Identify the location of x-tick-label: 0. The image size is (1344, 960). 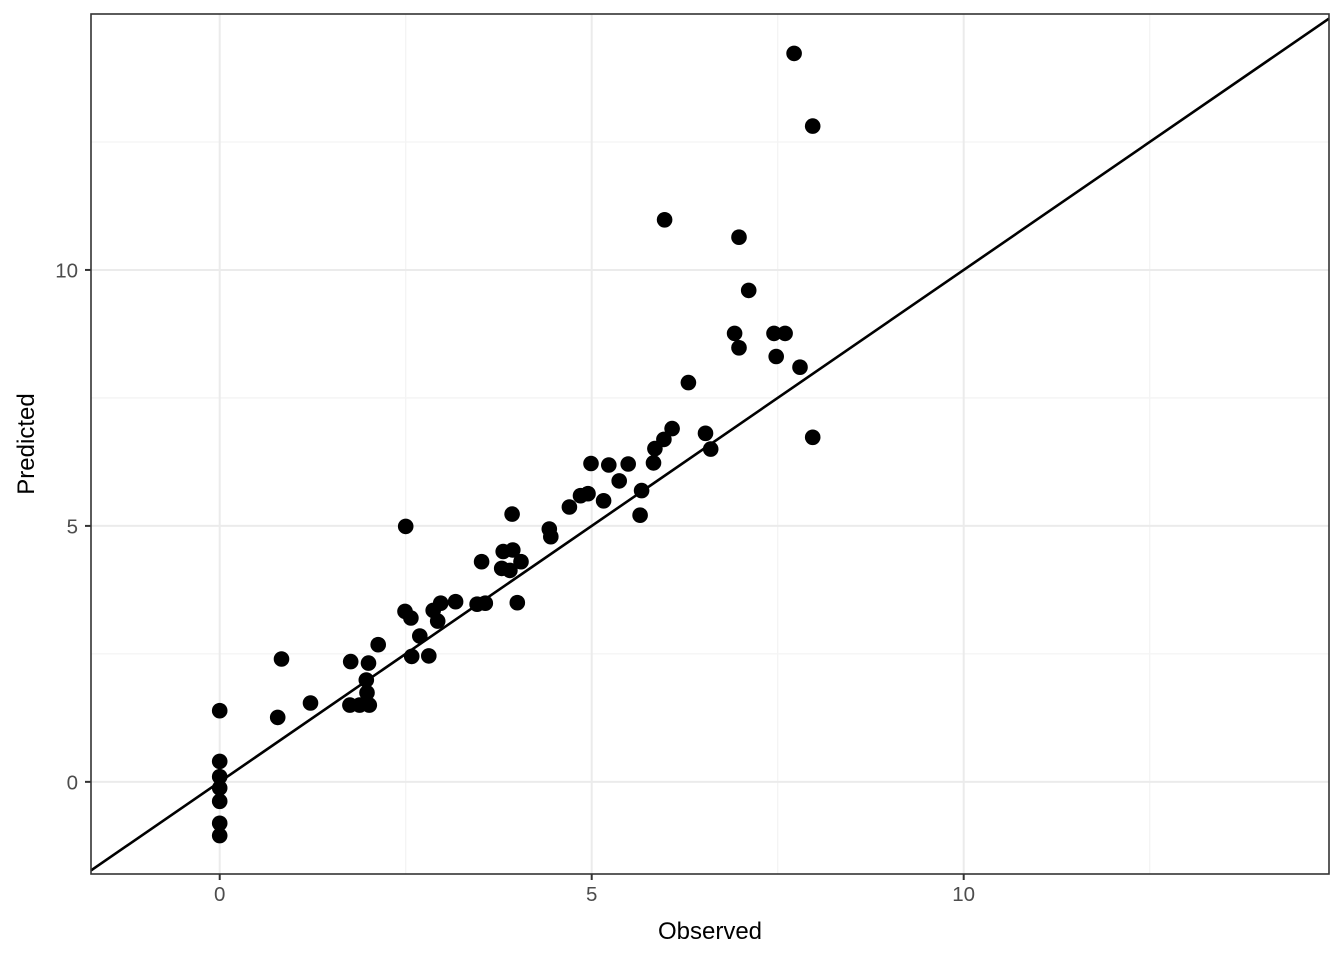
(219, 894).